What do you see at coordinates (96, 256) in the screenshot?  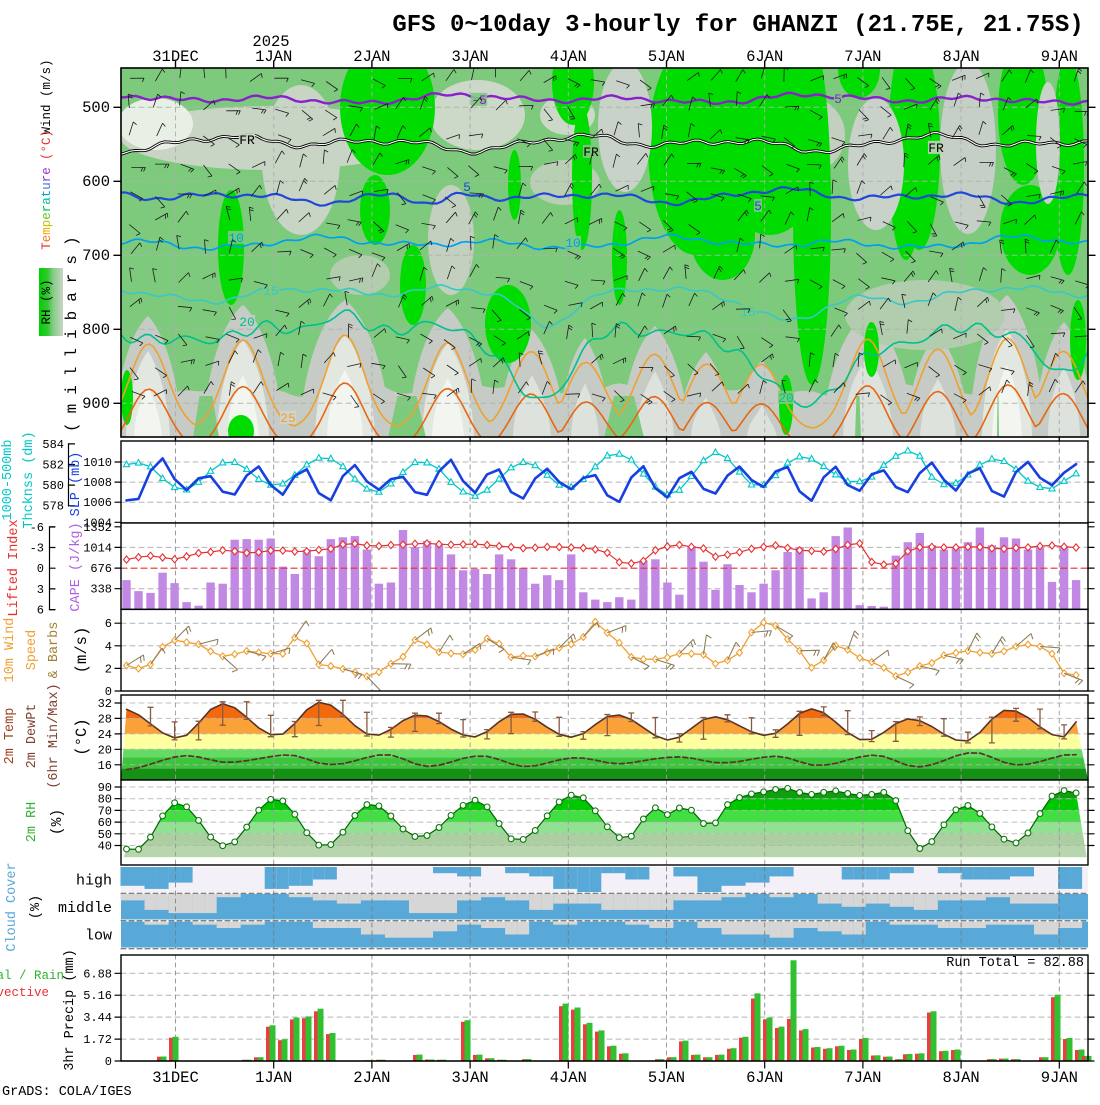 I see `svg-text: 700` at bounding box center [96, 256].